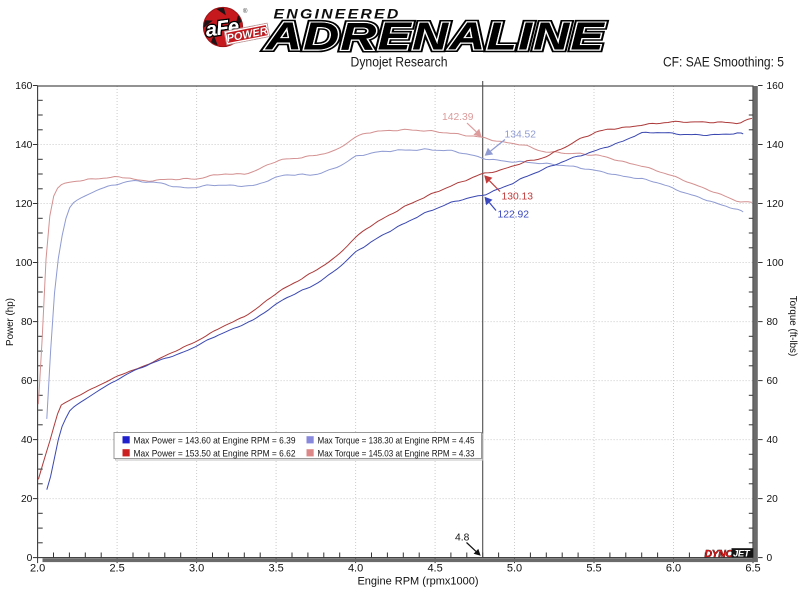 The width and height of the screenshot is (800, 600). Describe the element at coordinates (10, 322) in the screenshot. I see `svg-text: Power (hp)` at that location.